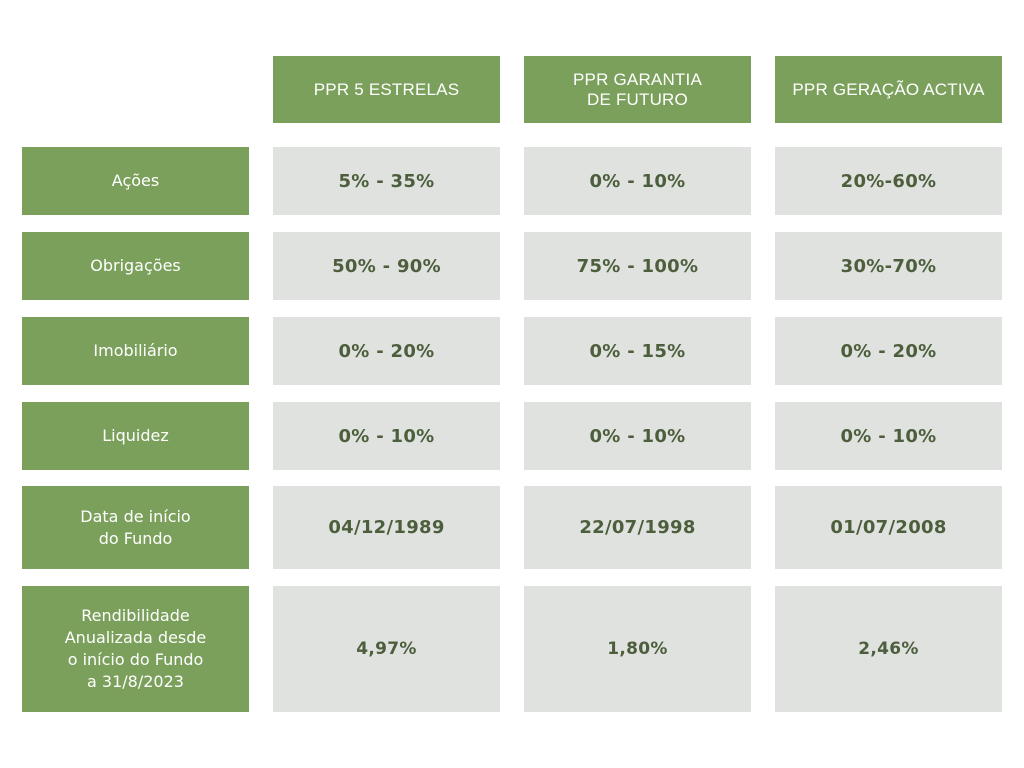 The height and width of the screenshot is (768, 1024). I want to click on column-header-label: PPR GERAÇÃO ACTIVA, so click(888, 89).